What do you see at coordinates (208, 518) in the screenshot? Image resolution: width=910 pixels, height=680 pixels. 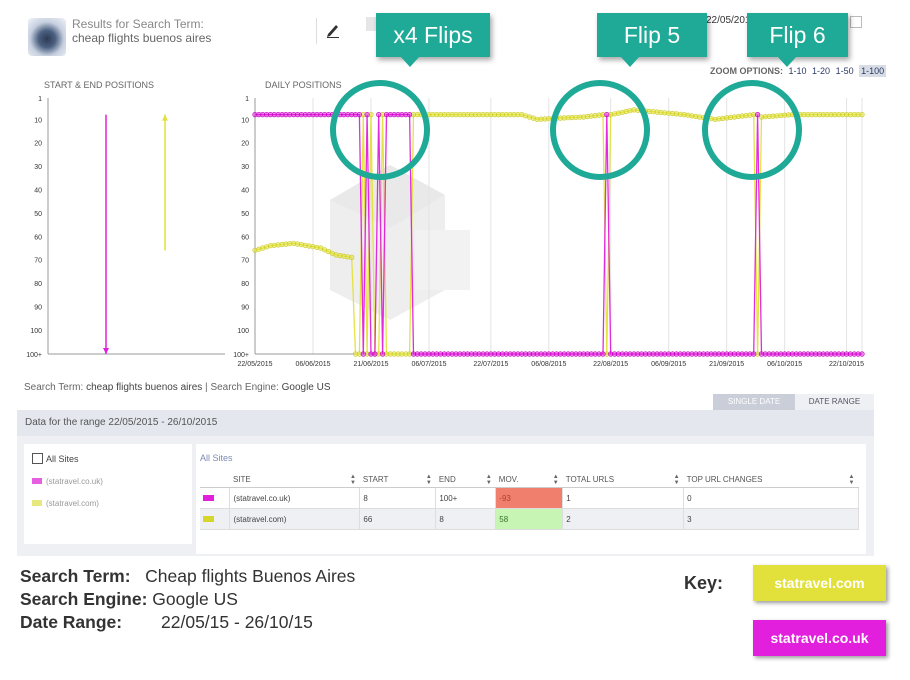 I see `com-swatch` at bounding box center [208, 518].